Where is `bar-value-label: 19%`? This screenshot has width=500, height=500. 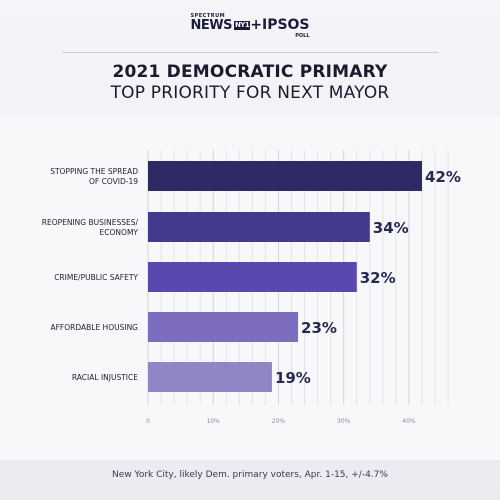
bar-value-label: 19% is located at coordinates (293, 378).